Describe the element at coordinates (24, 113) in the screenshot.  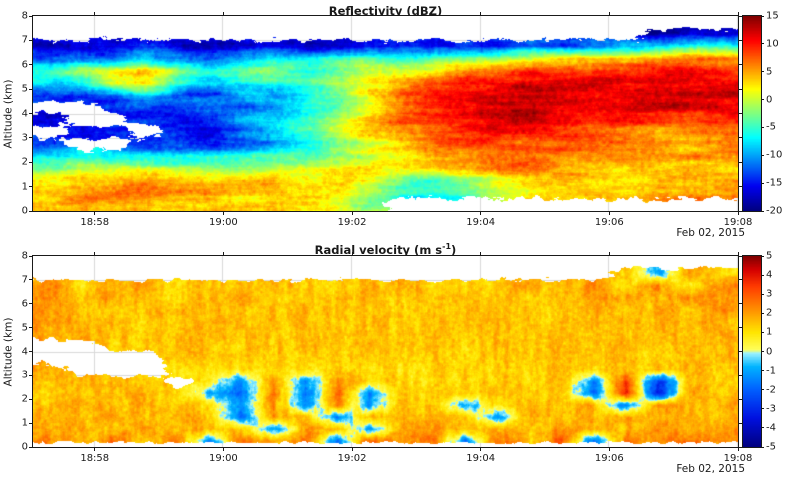
I see `y-tick-label: 4` at that location.